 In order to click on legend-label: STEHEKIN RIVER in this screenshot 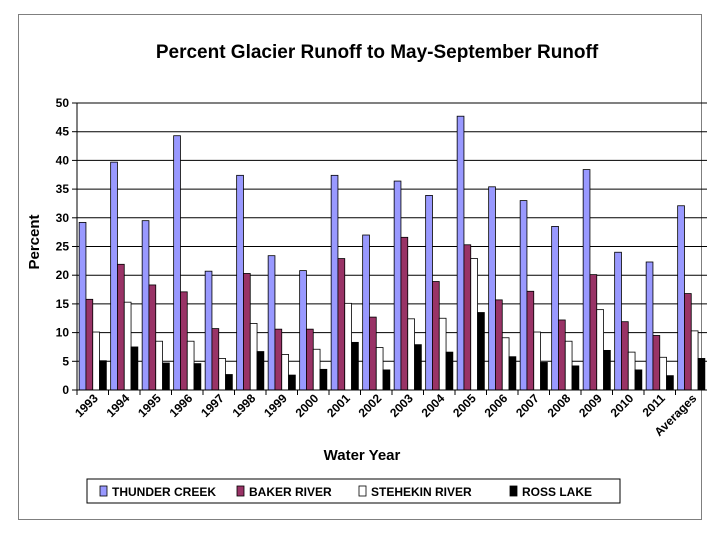, I will do `click(421, 492)`.